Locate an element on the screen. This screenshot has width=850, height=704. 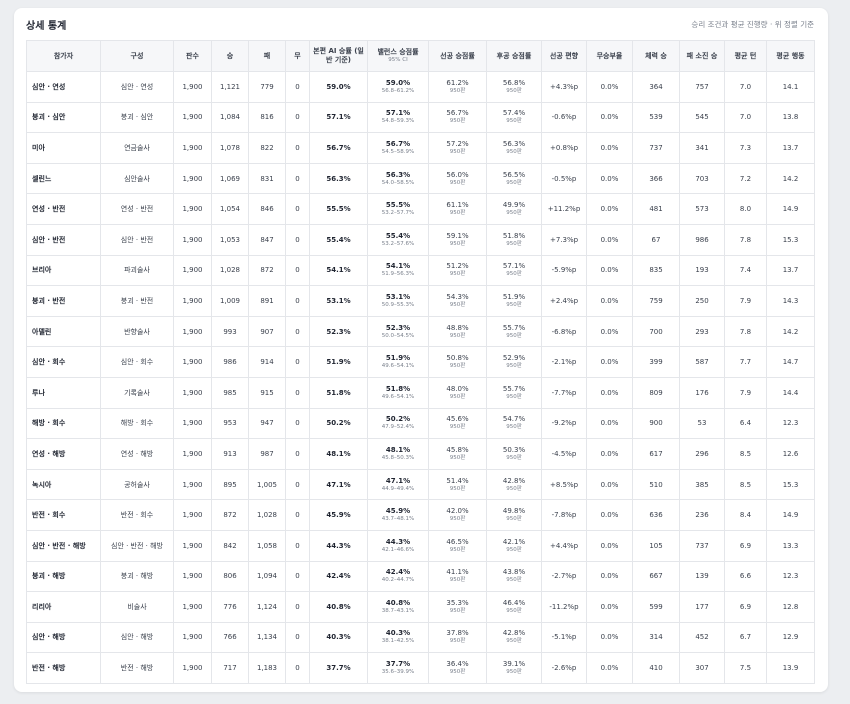
table-cell: 6.7 is located at coordinates (745, 637).